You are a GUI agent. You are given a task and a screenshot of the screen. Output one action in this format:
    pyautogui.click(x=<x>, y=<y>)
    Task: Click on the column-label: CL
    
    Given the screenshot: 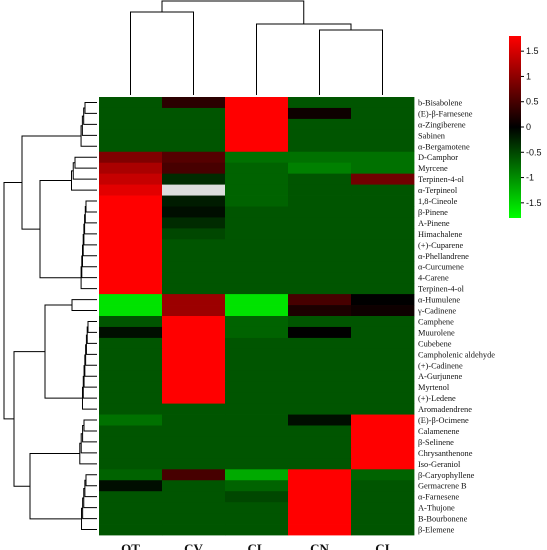 What is the action you would take?
    pyautogui.click(x=256, y=545)
    